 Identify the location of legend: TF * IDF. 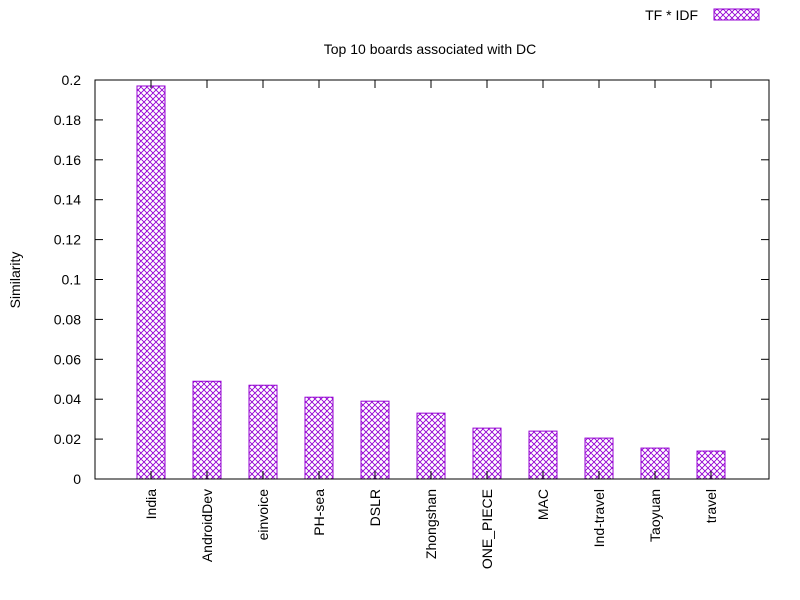
(702, 15).